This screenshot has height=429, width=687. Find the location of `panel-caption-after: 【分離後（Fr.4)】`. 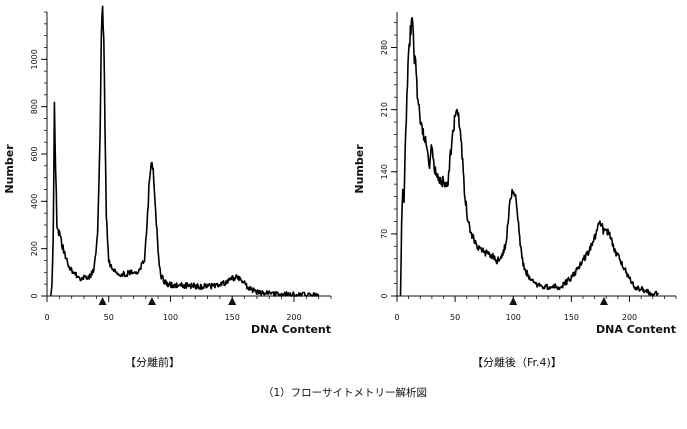

panel-caption-after: 【分離後（Fr.4)】 is located at coordinates (517, 362).